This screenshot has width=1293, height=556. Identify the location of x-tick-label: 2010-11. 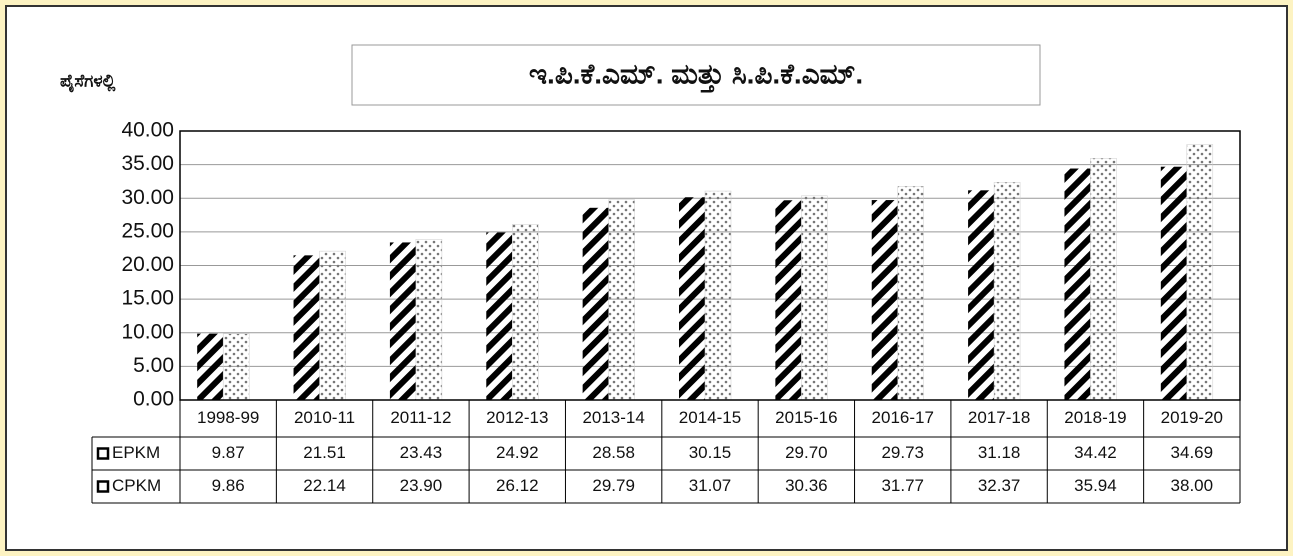
(324, 417).